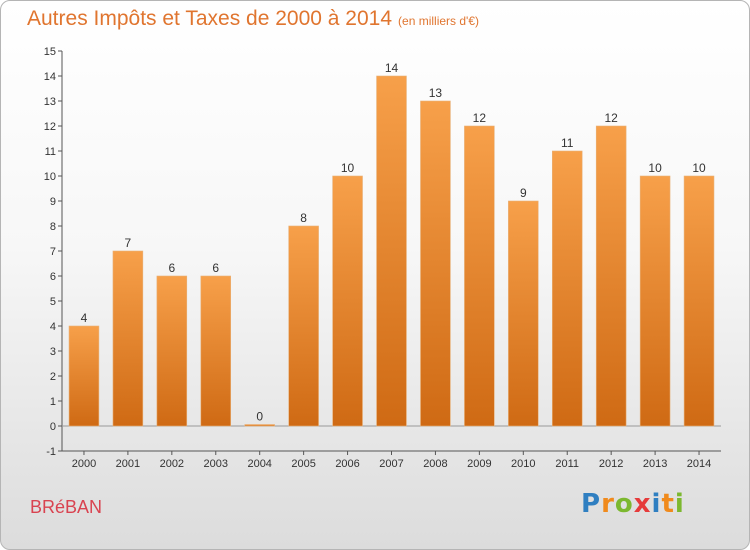 This screenshot has width=750, height=550. Describe the element at coordinates (210, 18) in the screenshot. I see `chart-title-text: Autres Impôts et Taxes de 2000 à 2014` at that location.